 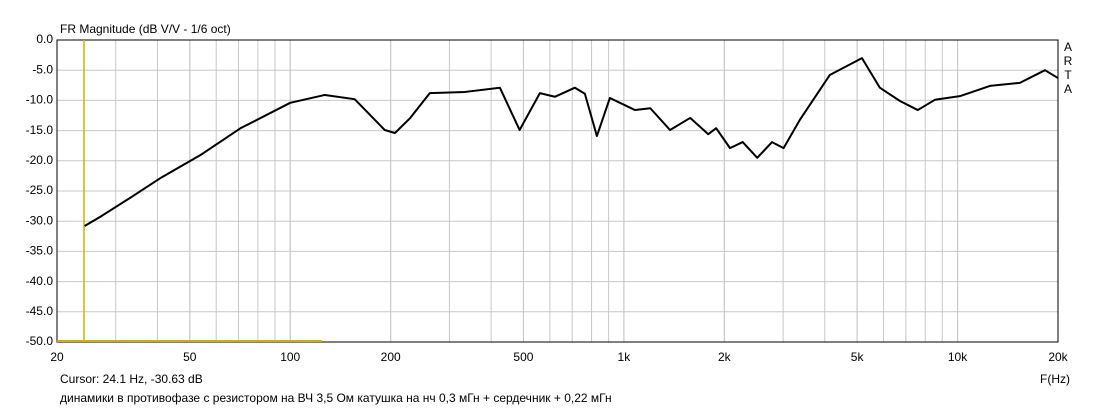 I want to click on x-tick-label: 10k, so click(x=958, y=357).